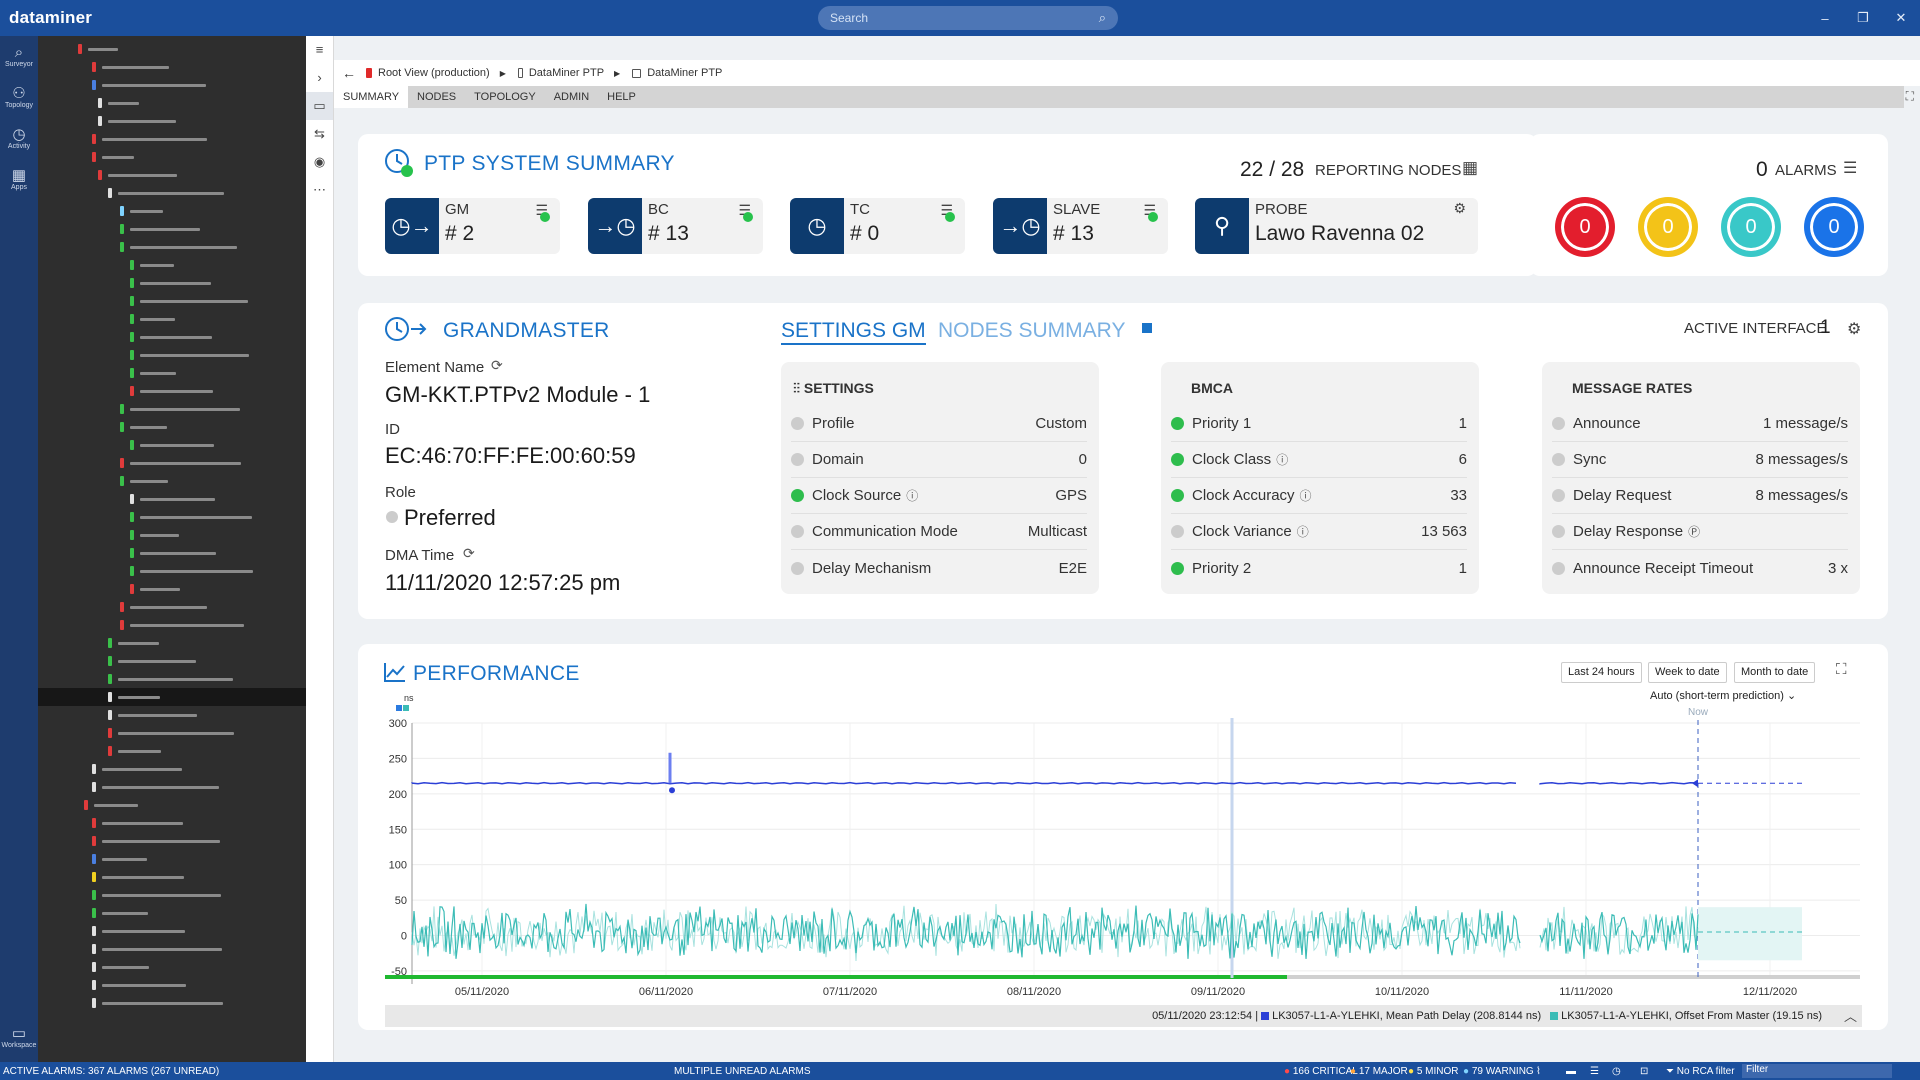  I want to click on probe-box: ⚲ PROBE Lawo Ravenna 02 ⚙, so click(1336, 226).